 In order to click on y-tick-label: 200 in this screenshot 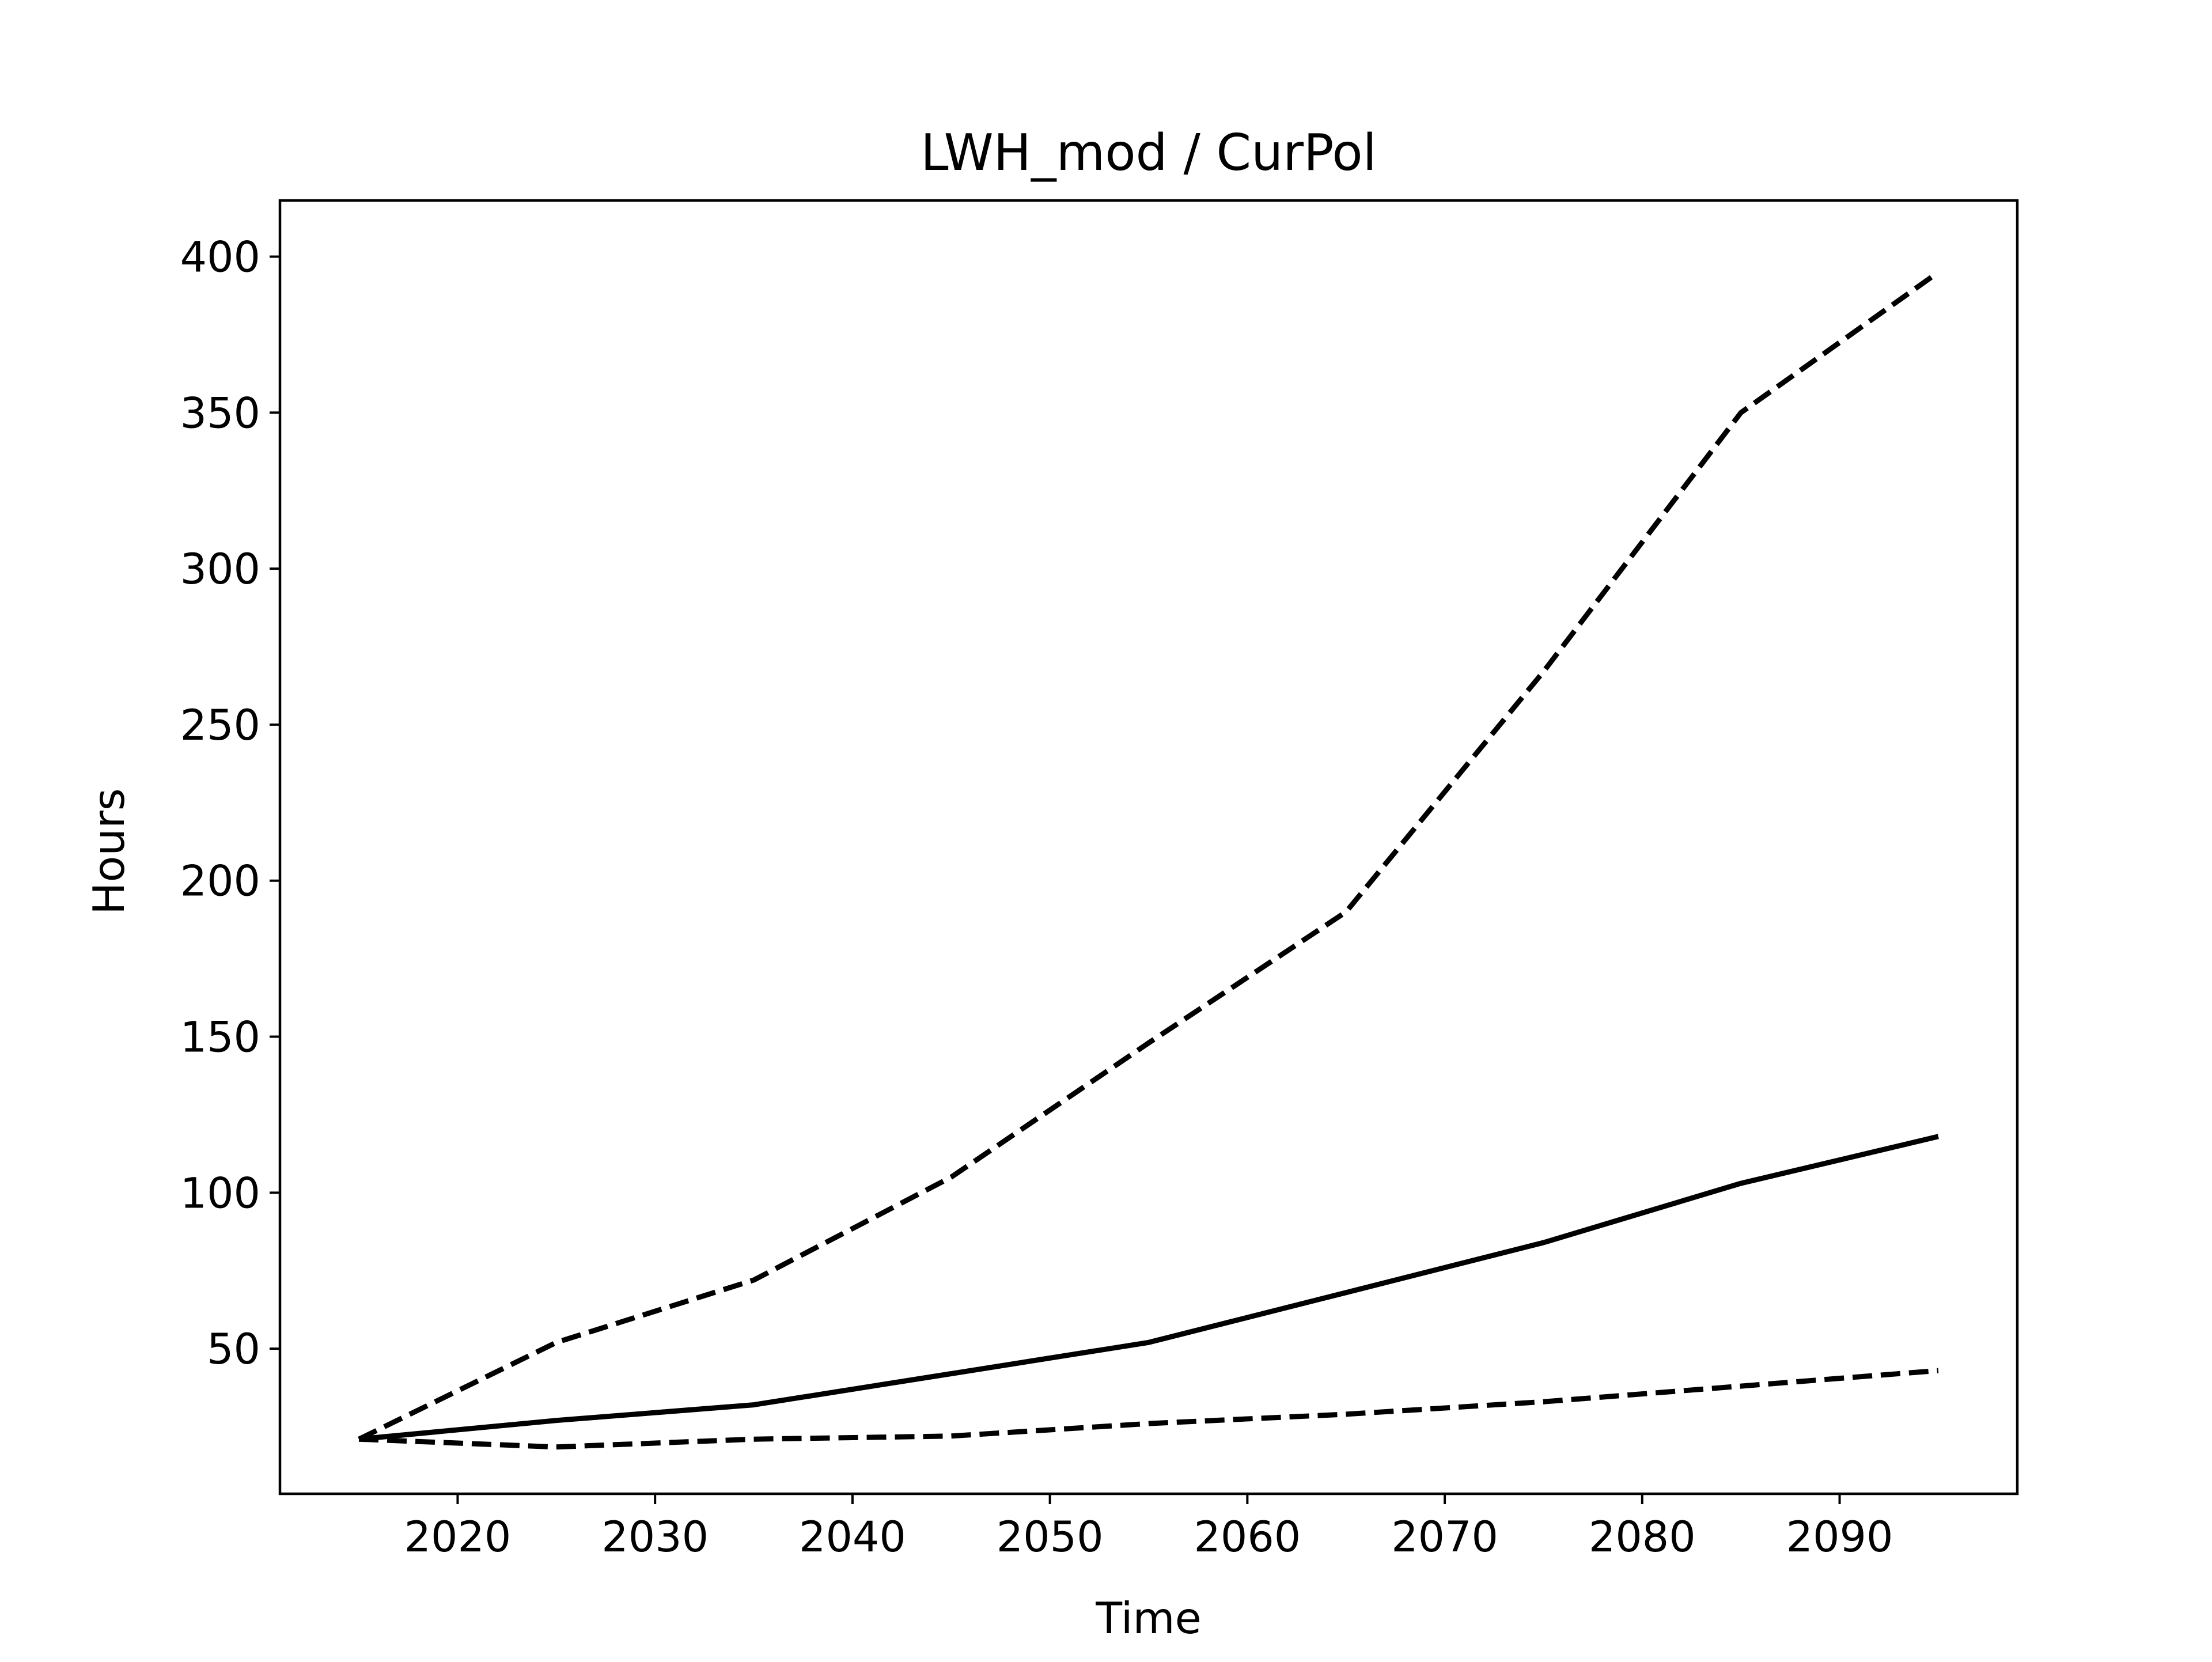, I will do `click(220, 882)`.